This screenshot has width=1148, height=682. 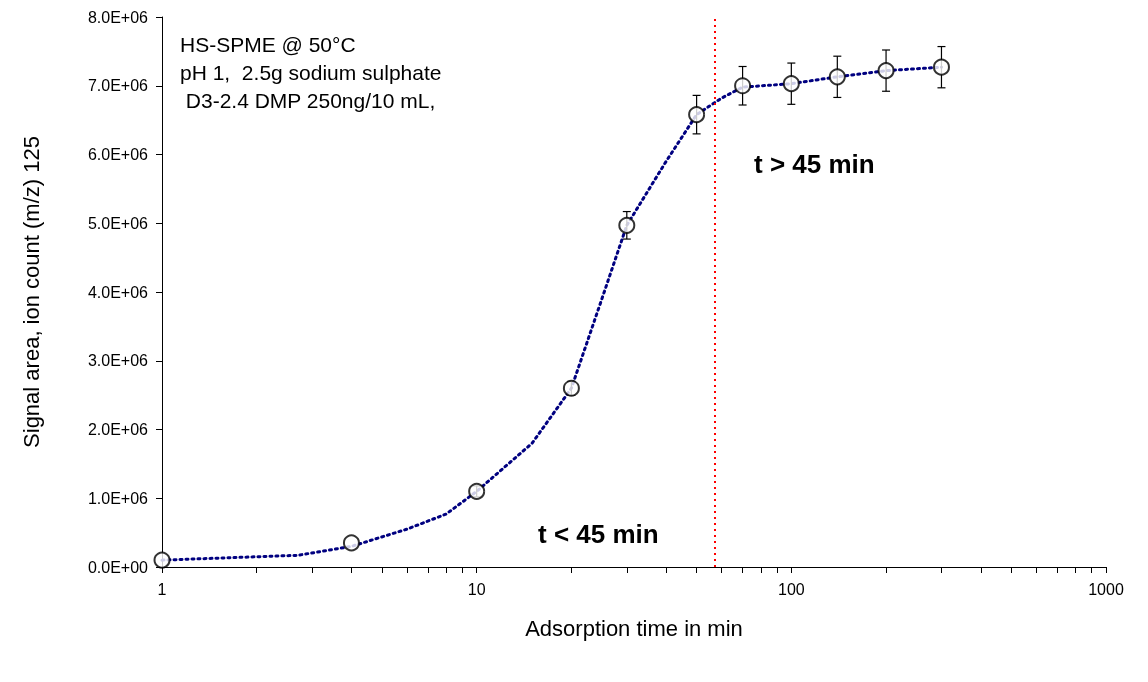 I want to click on y-tick-label: 4.0E+06, so click(x=118, y=292).